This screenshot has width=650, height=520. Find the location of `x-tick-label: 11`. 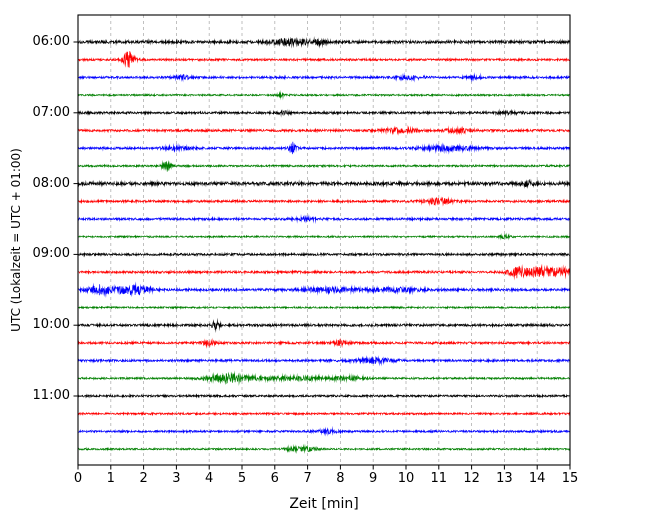

x-tick-label: 11 is located at coordinates (439, 478).